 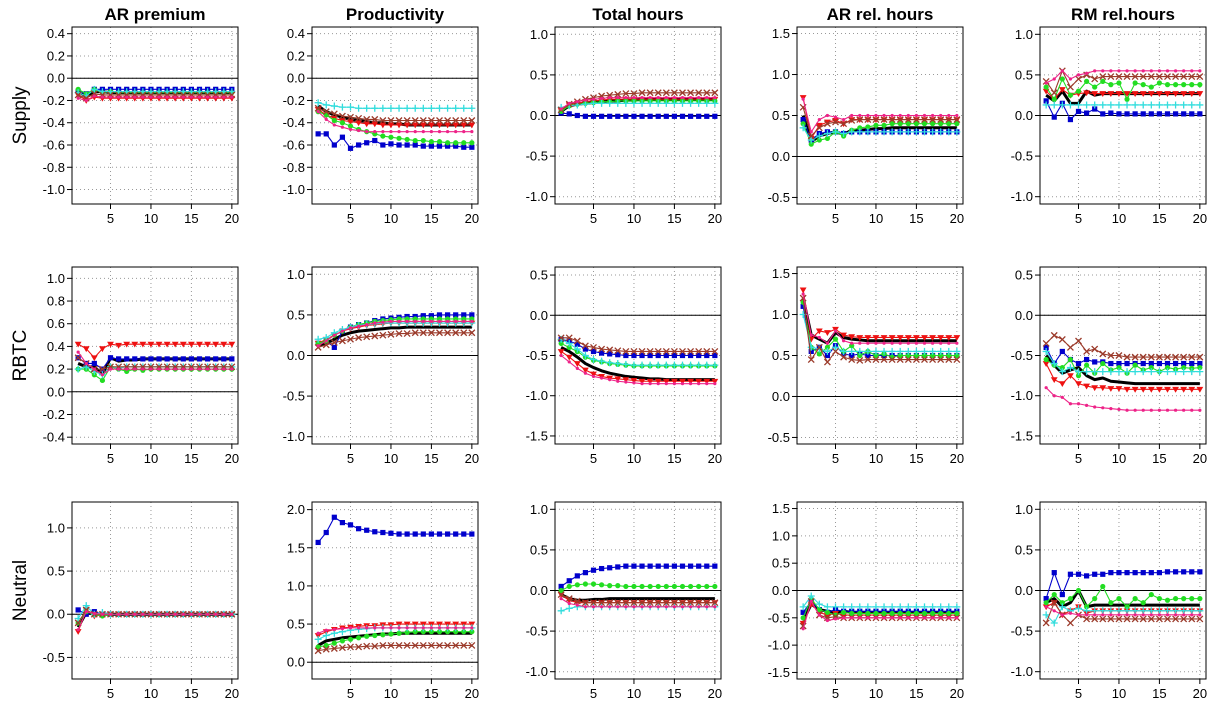 I want to click on y-tick-label: -1.5, so click(x=537, y=435).